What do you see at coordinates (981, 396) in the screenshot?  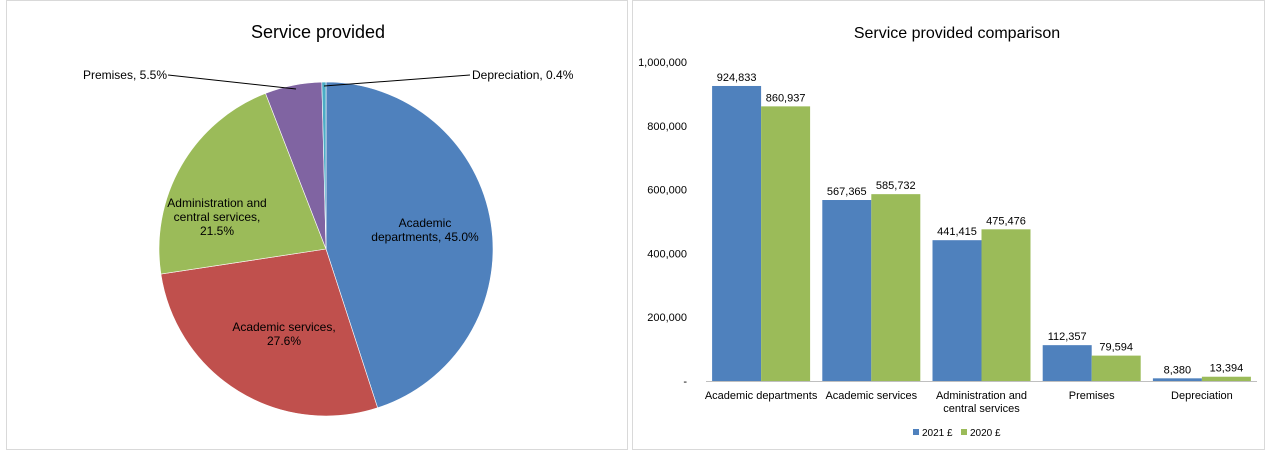 I see `x-tick-label-line: Administration and` at bounding box center [981, 396].